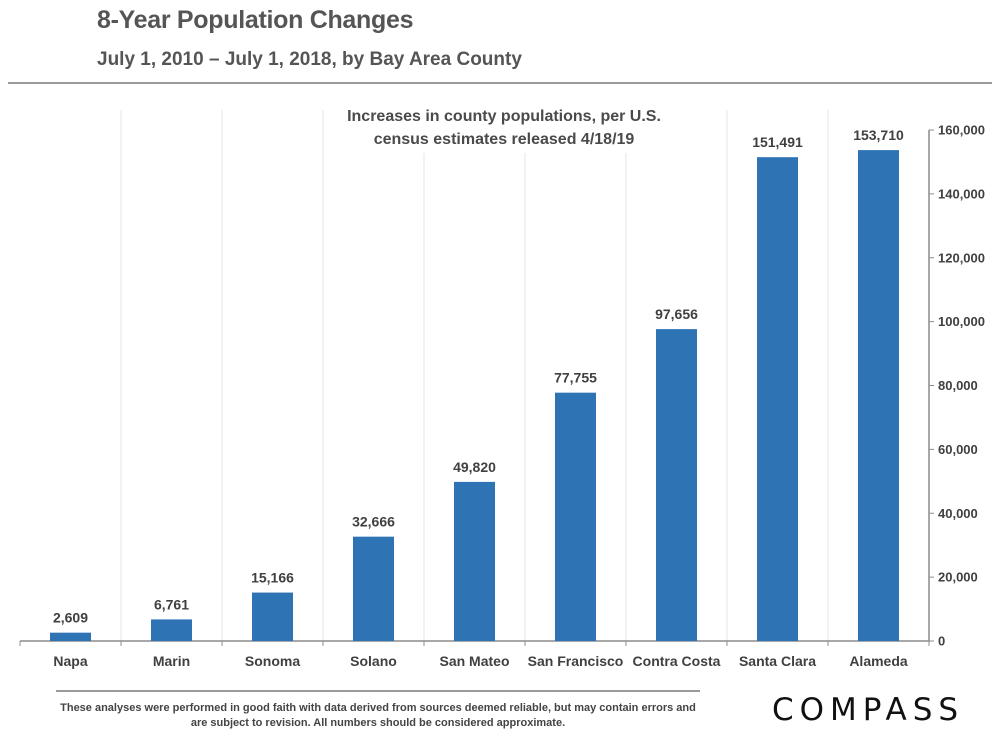 This screenshot has width=1000, height=745. Describe the element at coordinates (868, 710) in the screenshot. I see `compass-logo: COMPASS` at that location.